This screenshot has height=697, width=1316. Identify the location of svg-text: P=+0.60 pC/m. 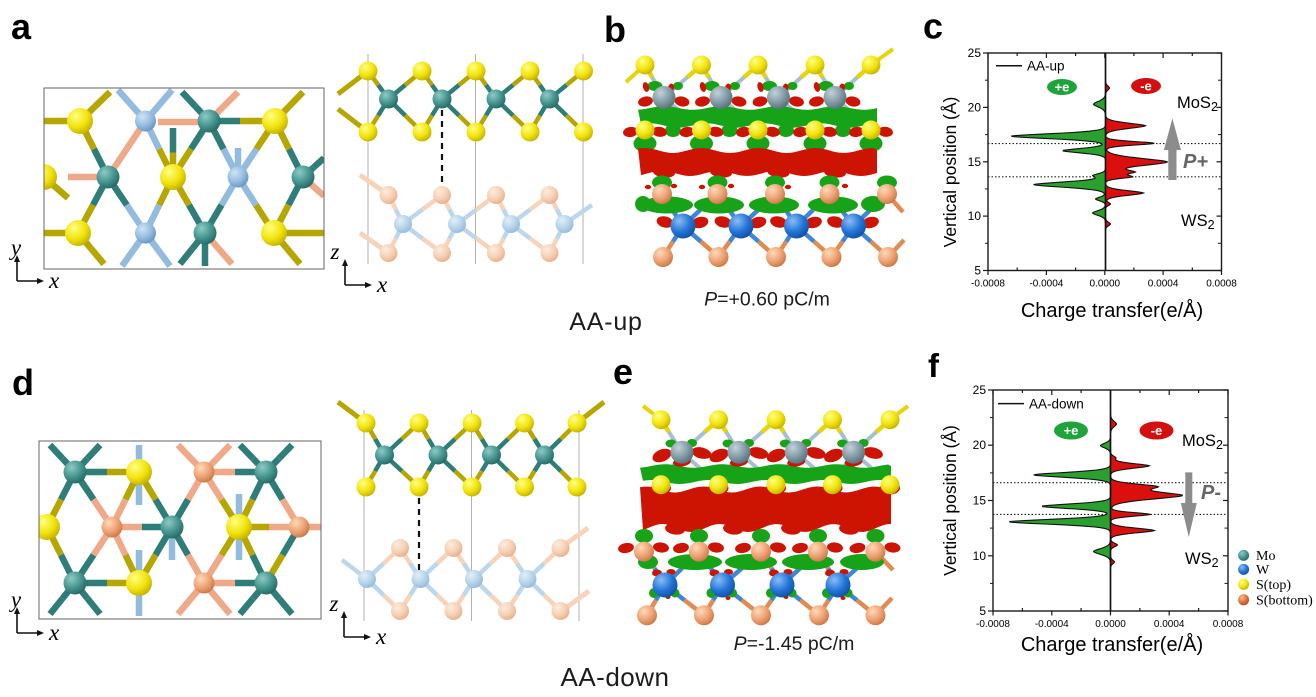
(767, 300).